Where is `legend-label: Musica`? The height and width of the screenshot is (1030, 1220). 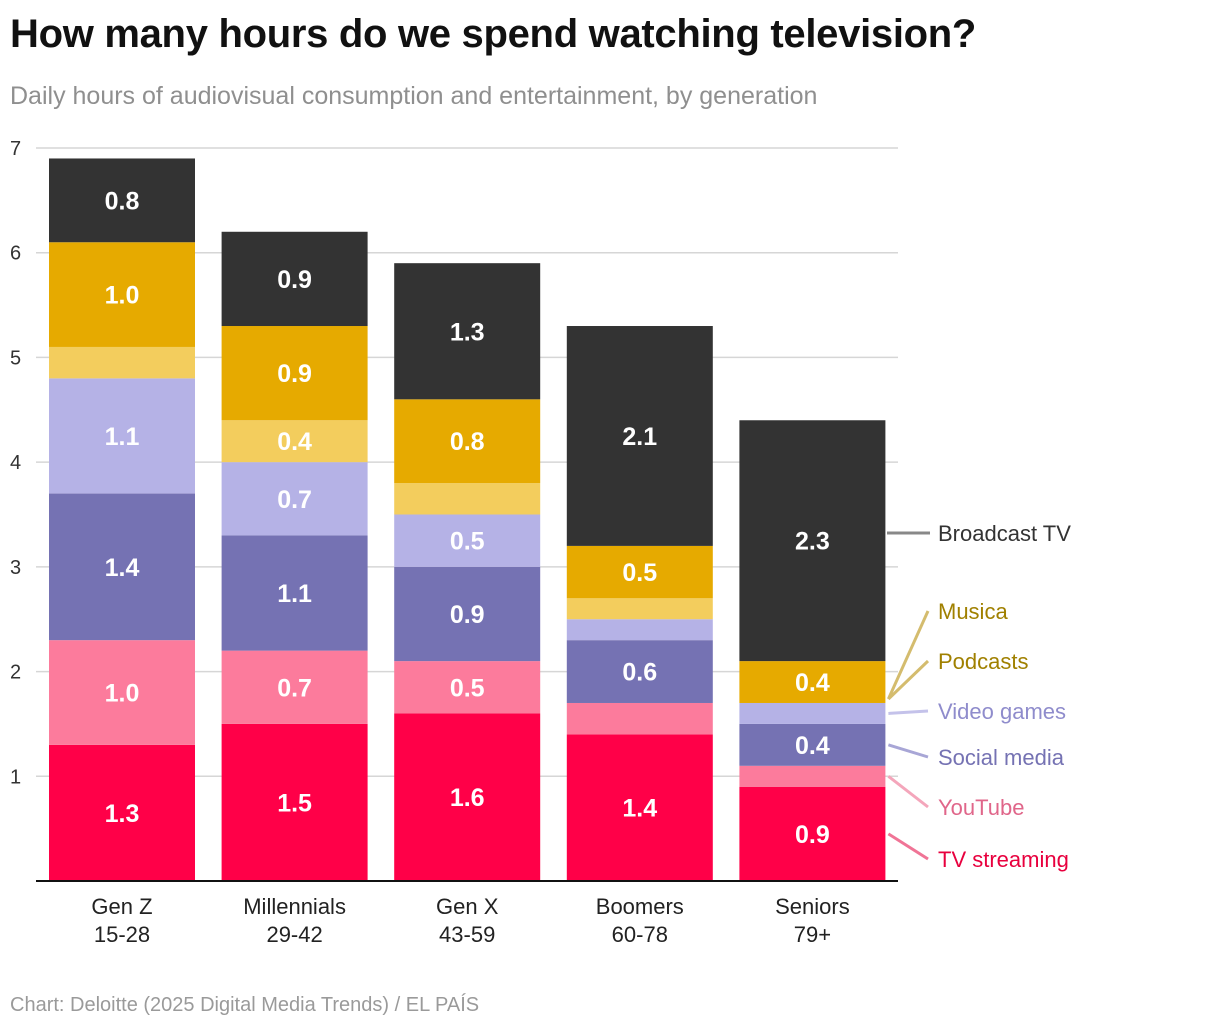
legend-label: Musica is located at coordinates (973, 611).